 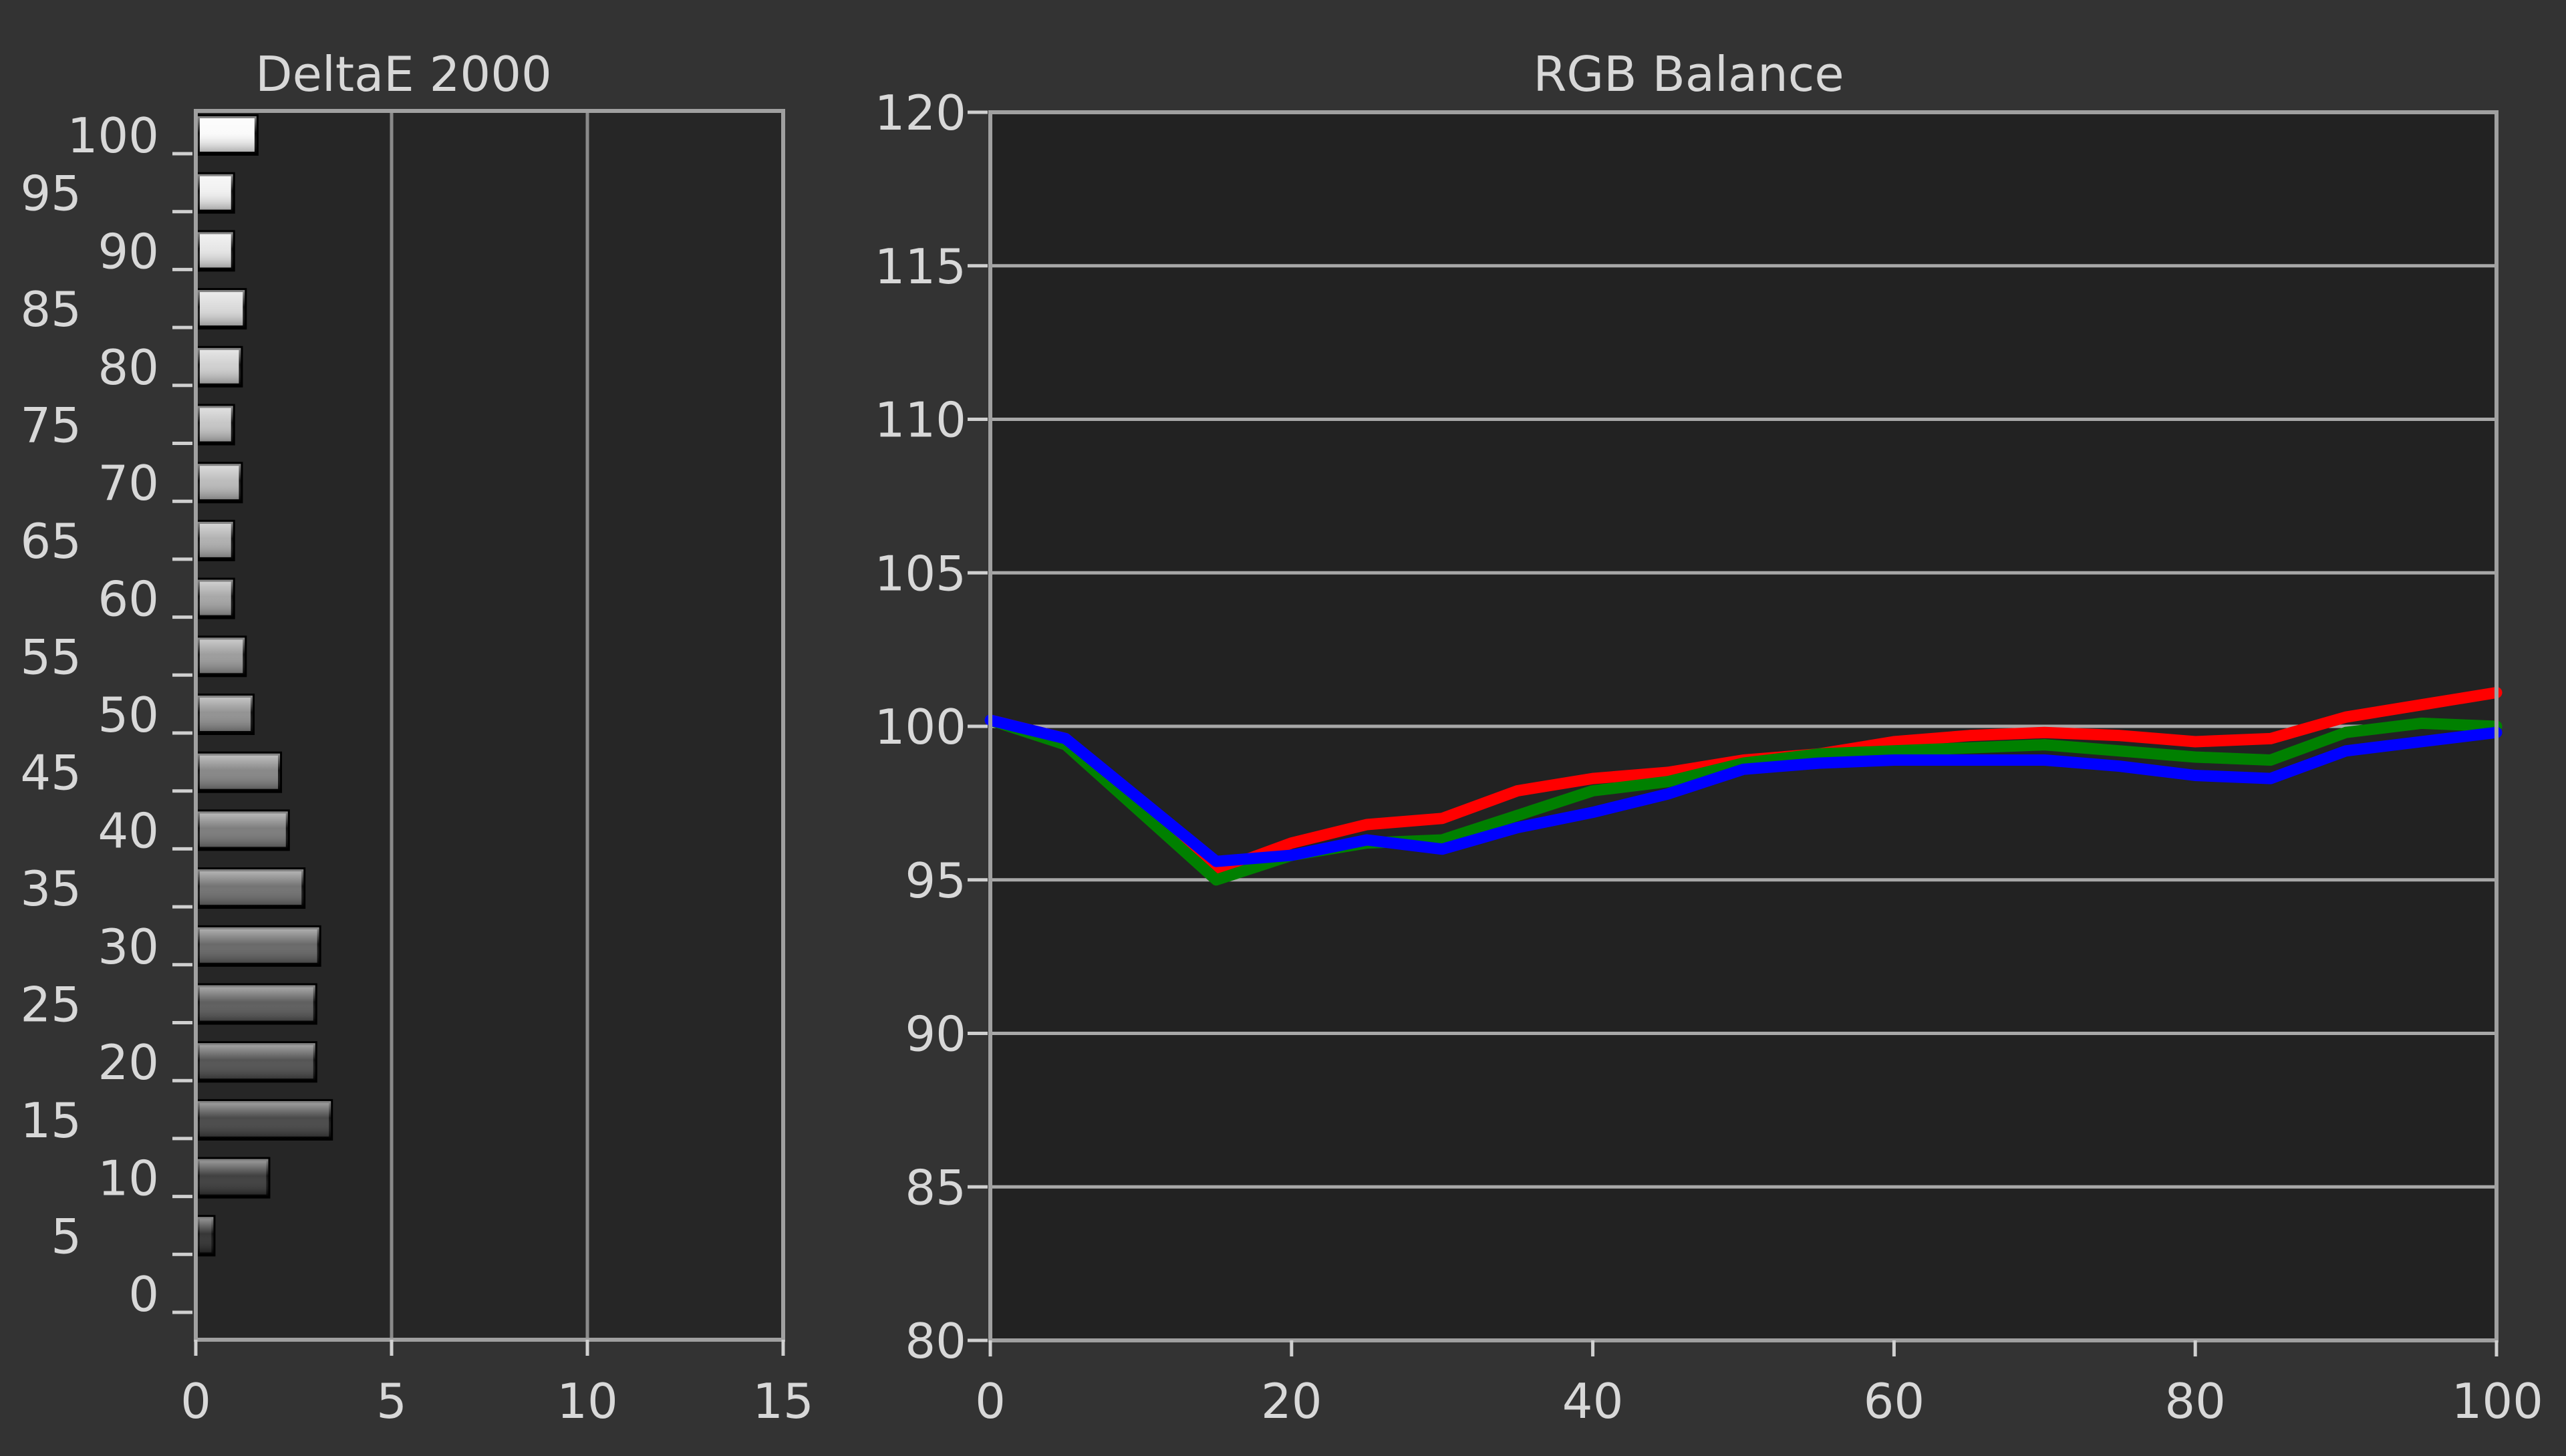 I want to click on rgb-x-tick-label: 20, so click(x=1291, y=1401).